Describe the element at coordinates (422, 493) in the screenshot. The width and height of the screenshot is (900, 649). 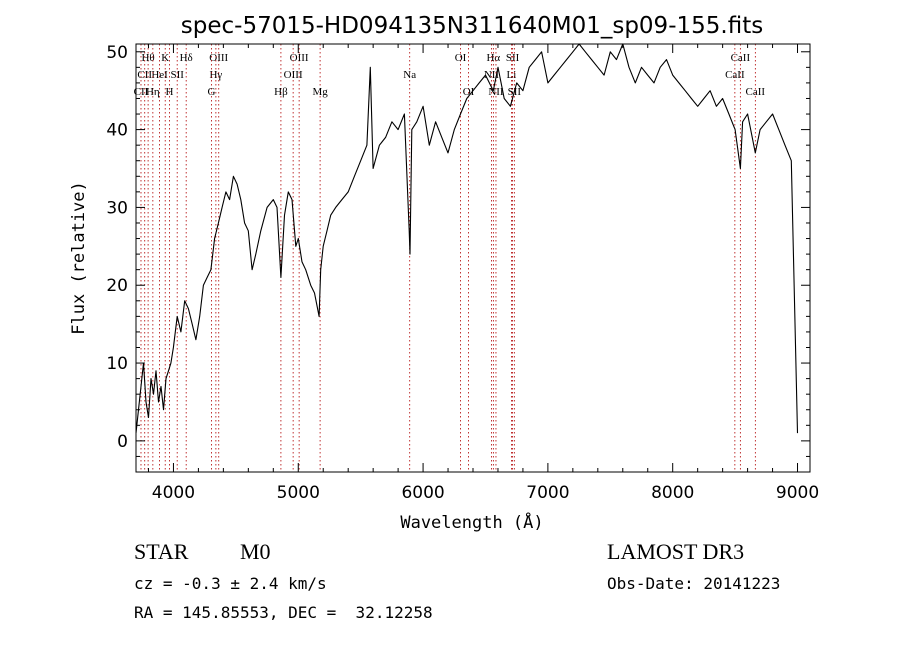
I see `x-tick-label: 6000` at that location.